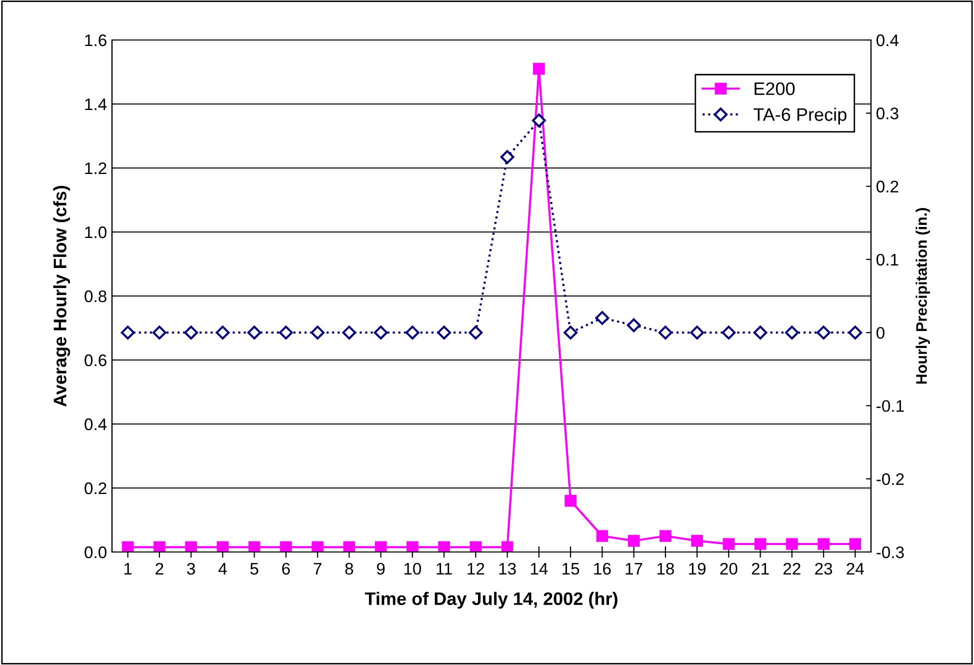 This screenshot has width=974, height=665. Describe the element at coordinates (95, 40) in the screenshot. I see `y-tick-label: 1.6` at that location.